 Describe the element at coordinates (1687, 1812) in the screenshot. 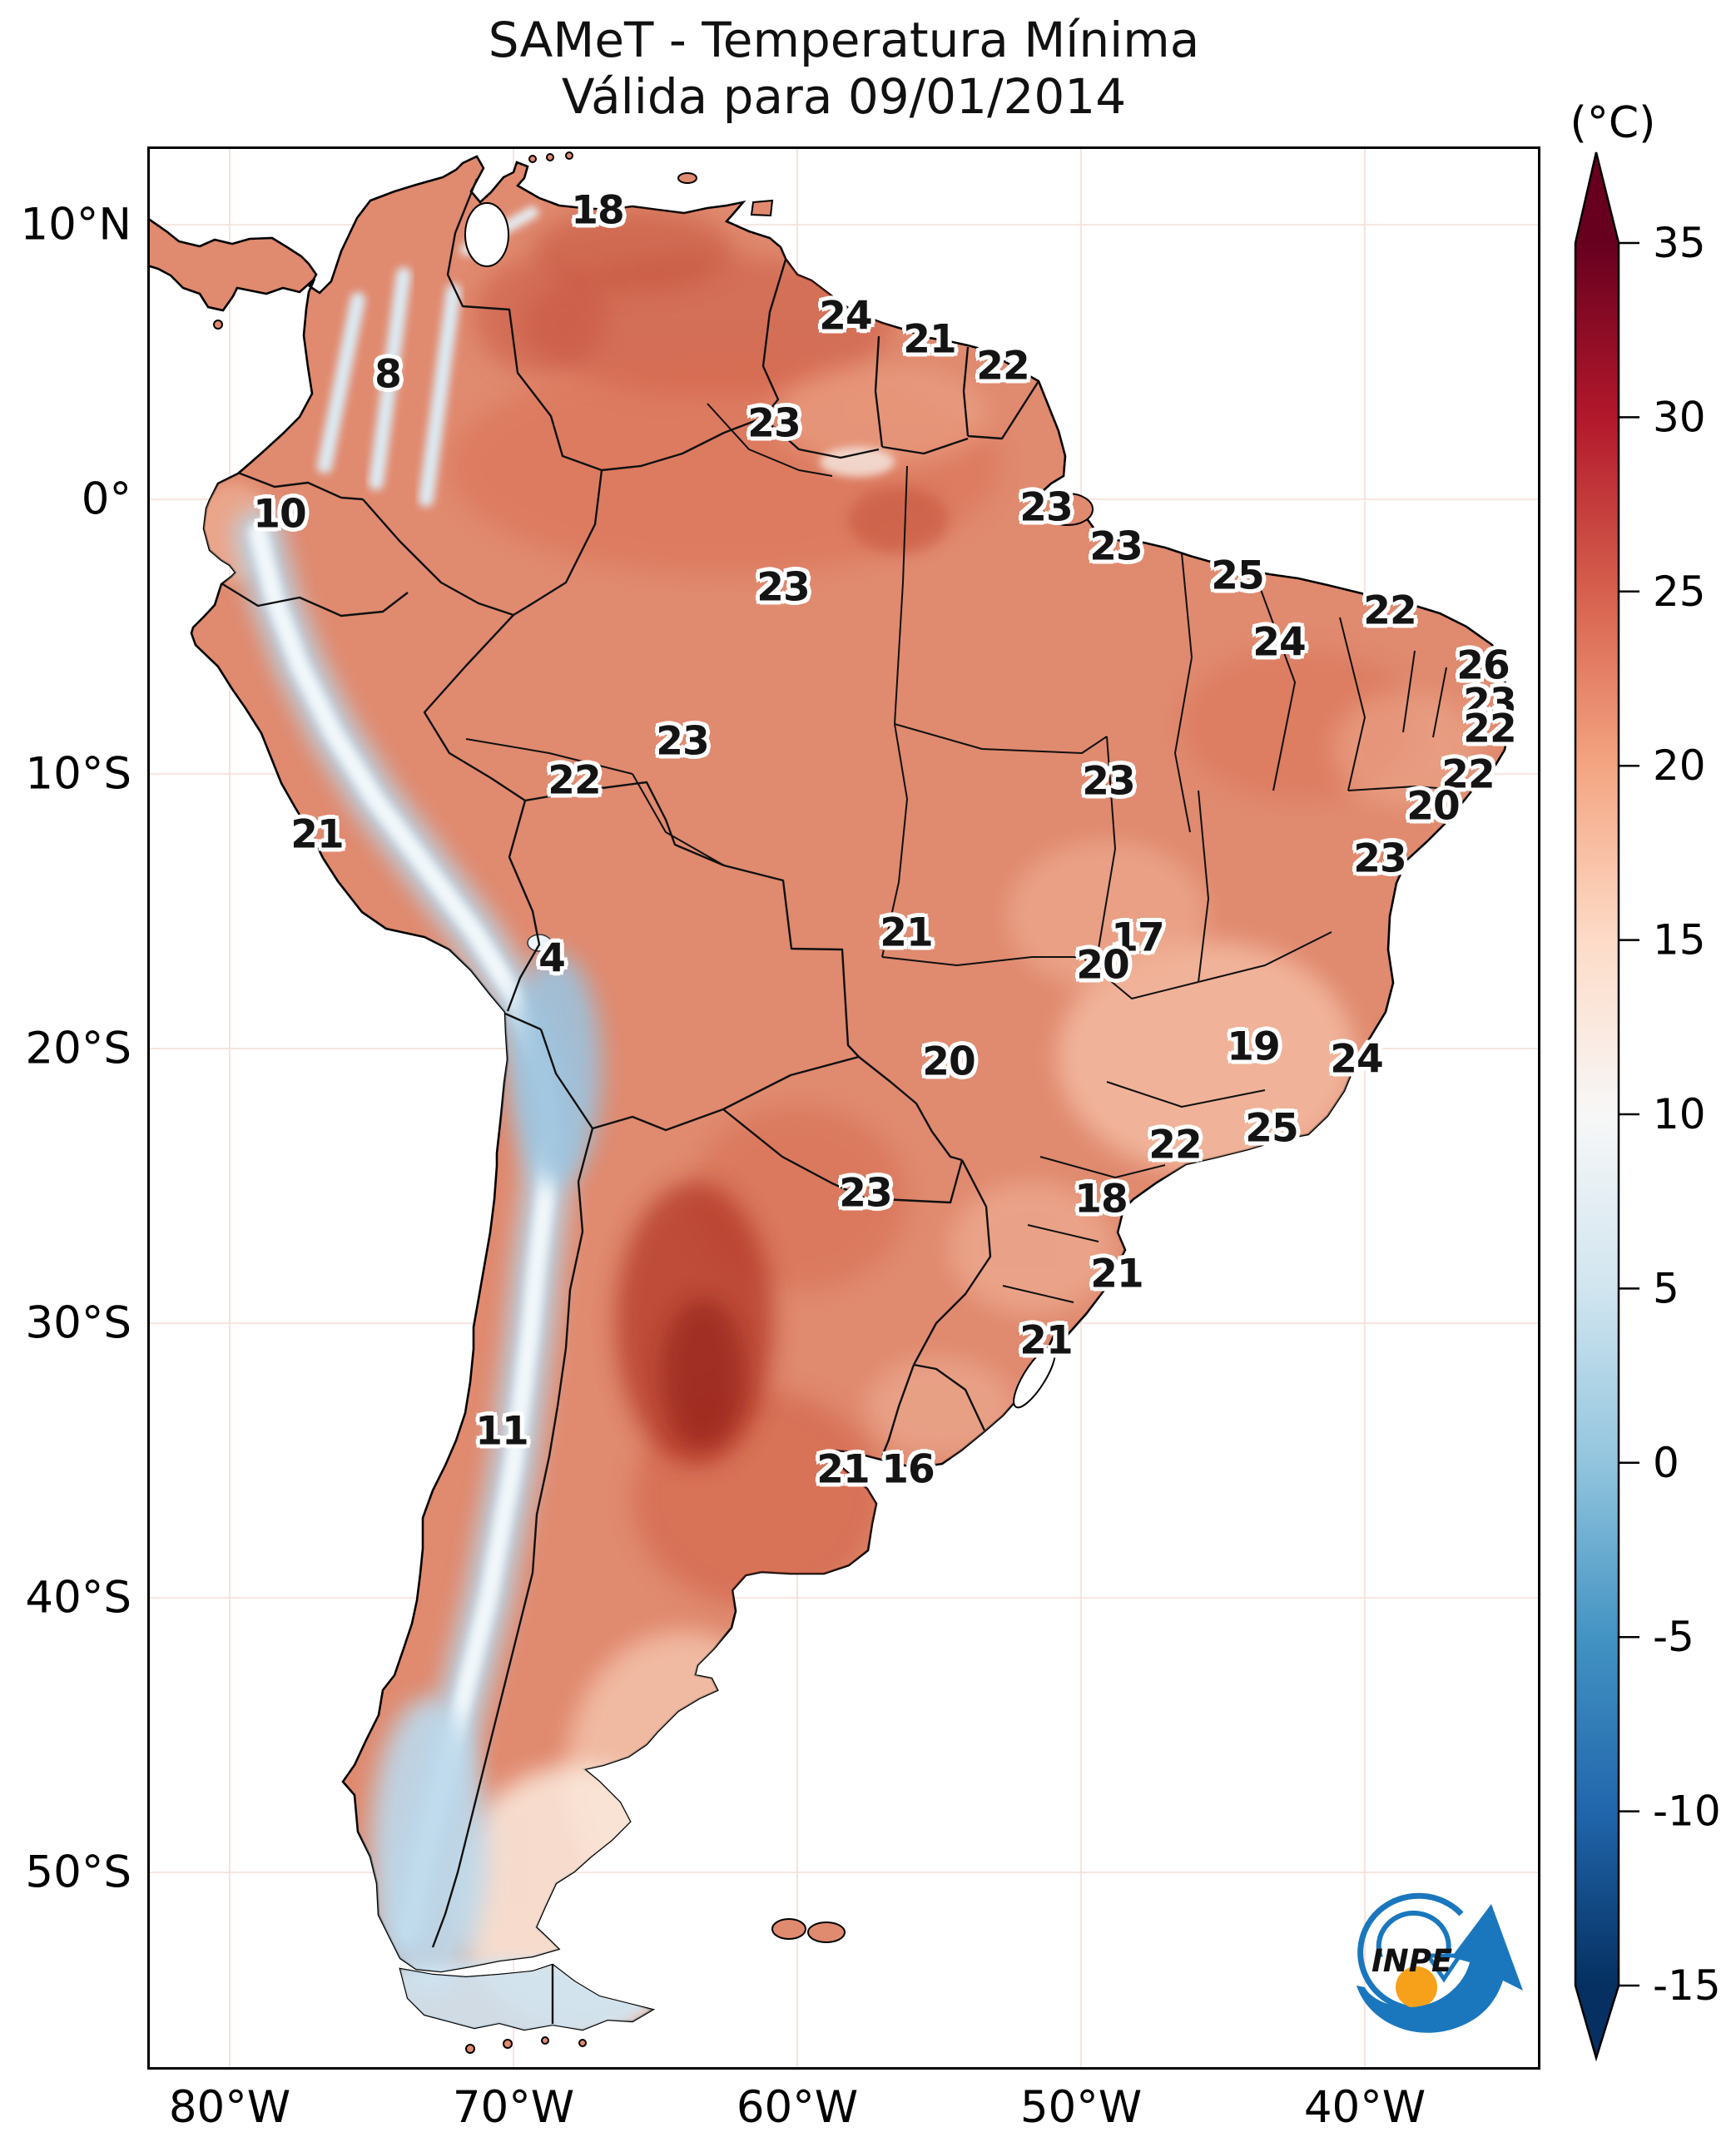

I see `colorbar-tick-label: -10` at that location.